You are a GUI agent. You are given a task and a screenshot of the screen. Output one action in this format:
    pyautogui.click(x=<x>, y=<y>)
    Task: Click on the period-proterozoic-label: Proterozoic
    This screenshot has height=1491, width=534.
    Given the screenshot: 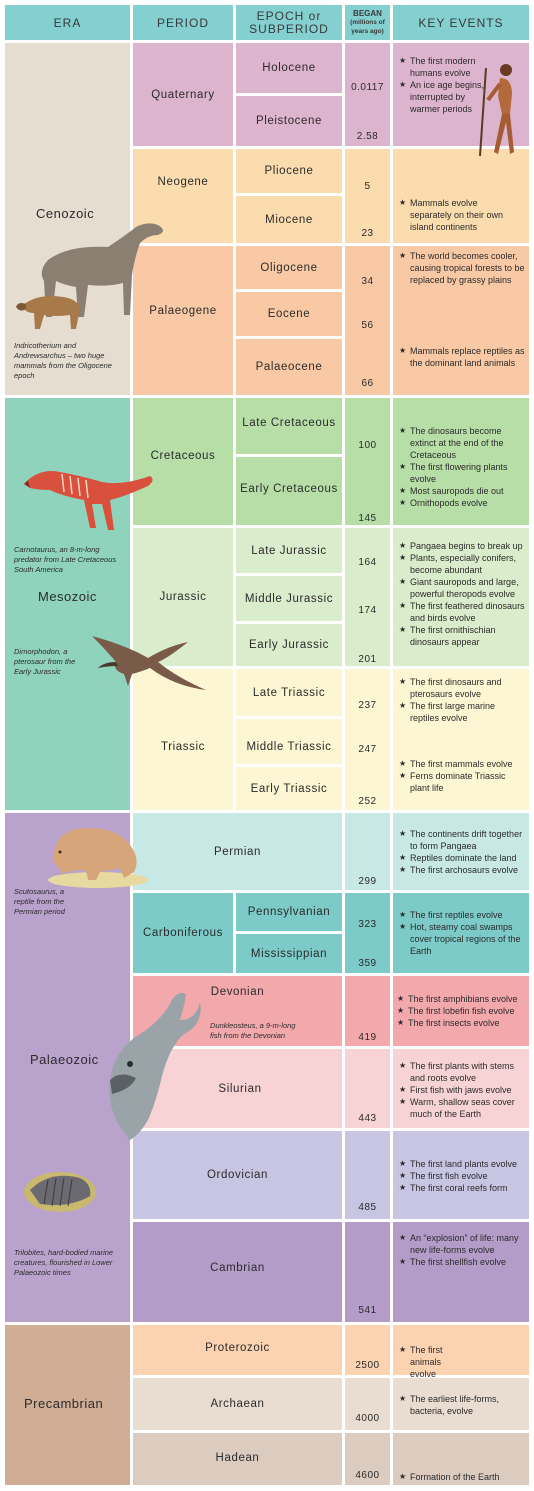 What is the action you would take?
    pyautogui.click(x=237, y=1348)
    